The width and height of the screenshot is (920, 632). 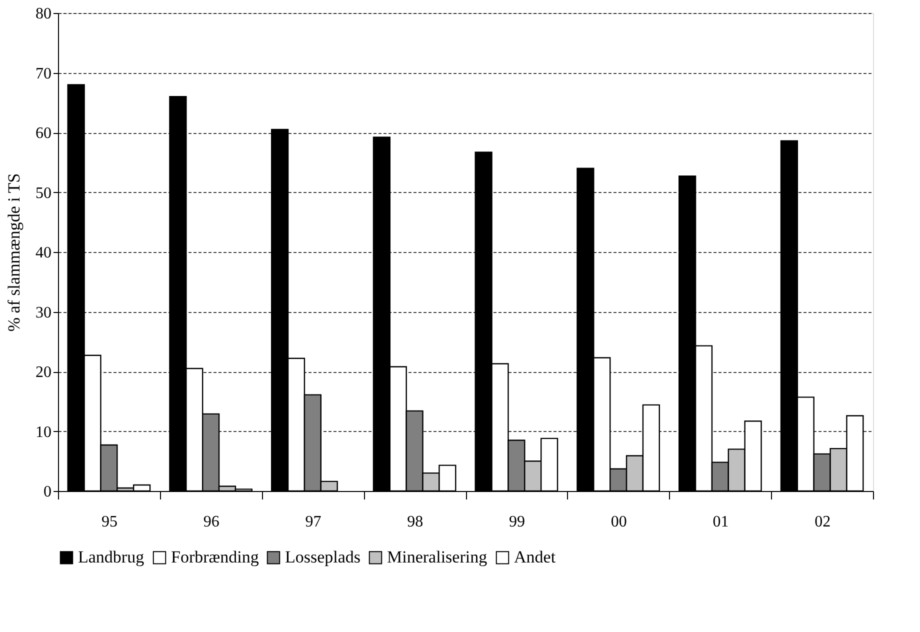 I want to click on y-tick-label: 0, so click(x=48, y=492).